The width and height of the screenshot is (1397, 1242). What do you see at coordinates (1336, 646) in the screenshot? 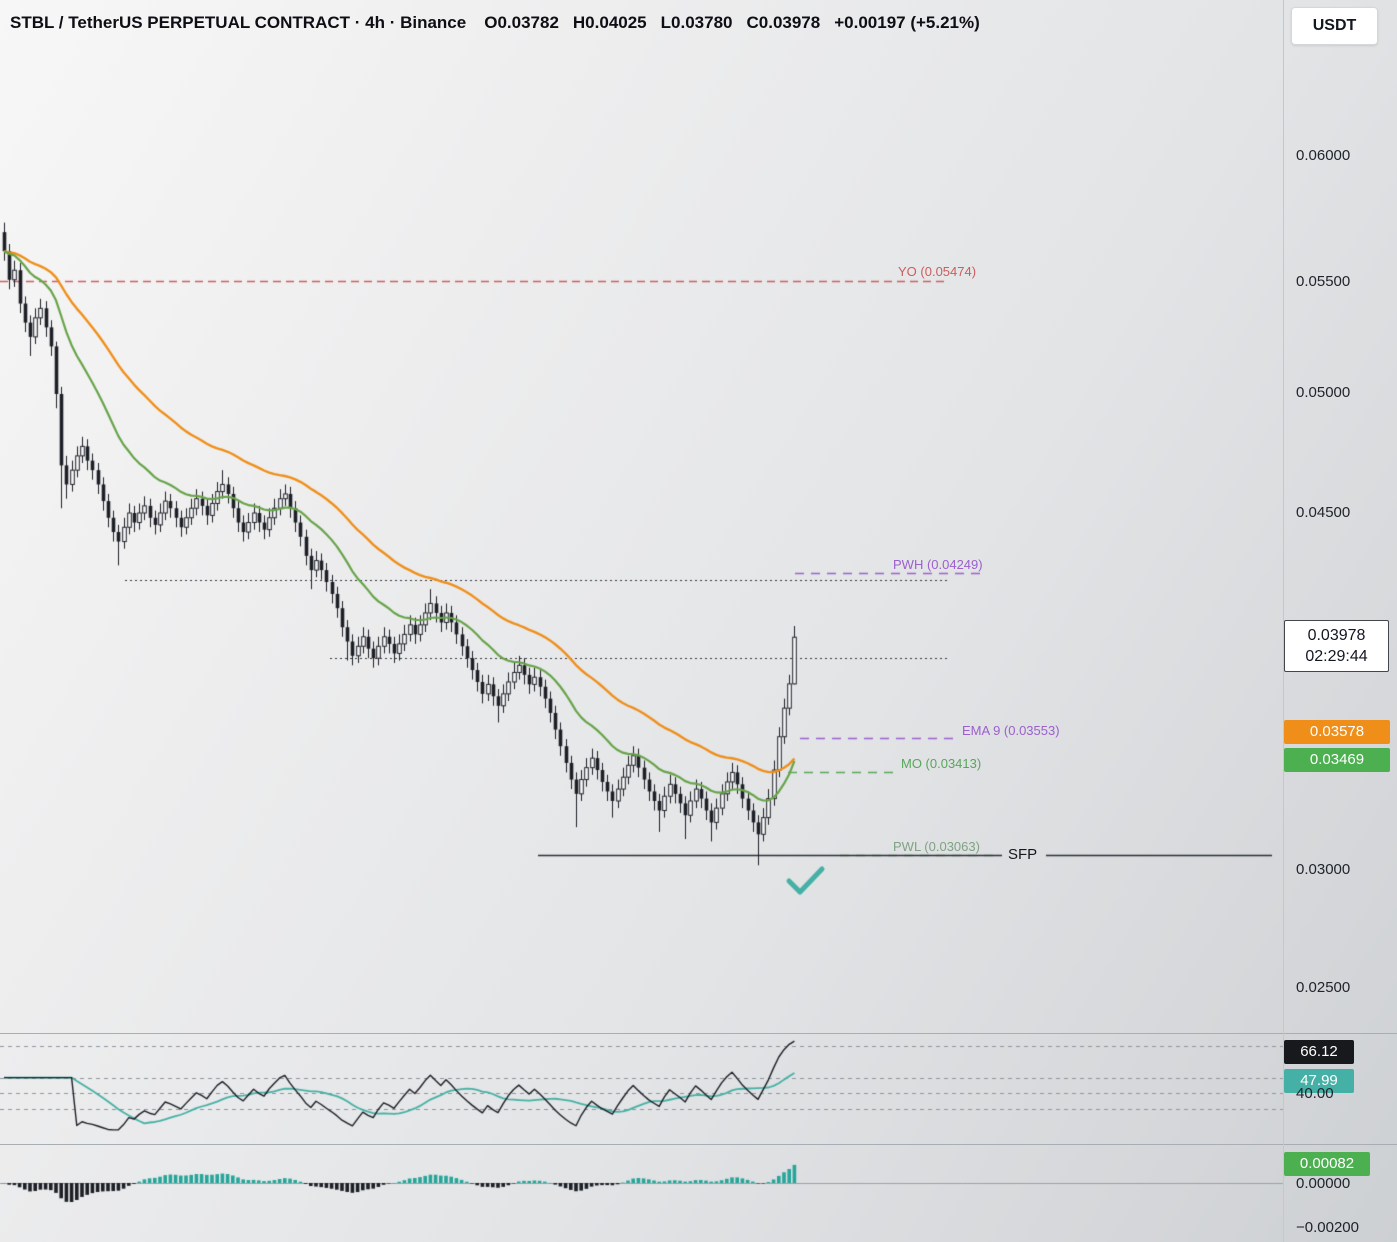
I see `last-price-label: 0.03978 02:29:44` at bounding box center [1336, 646].